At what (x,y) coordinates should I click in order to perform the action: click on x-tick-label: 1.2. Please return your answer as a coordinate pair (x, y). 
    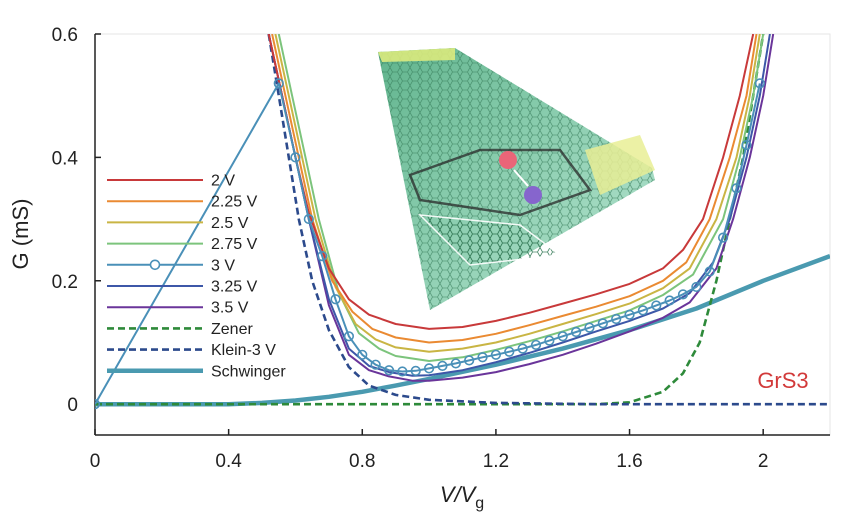
    Looking at the image, I should click on (496, 461).